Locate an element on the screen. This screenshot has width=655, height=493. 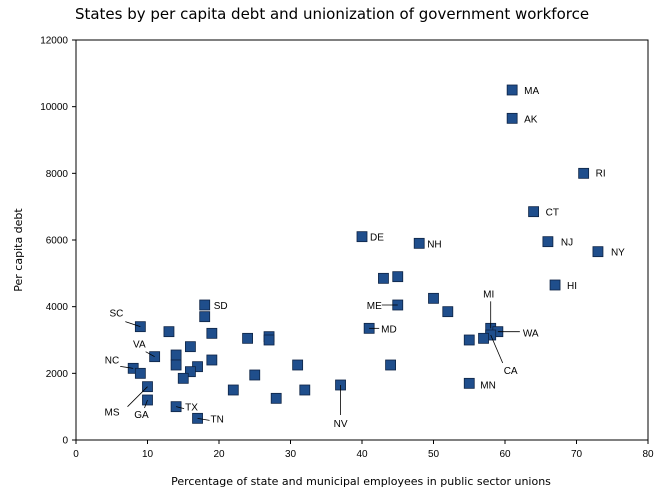
data-point-label: NY is located at coordinates (618, 253).